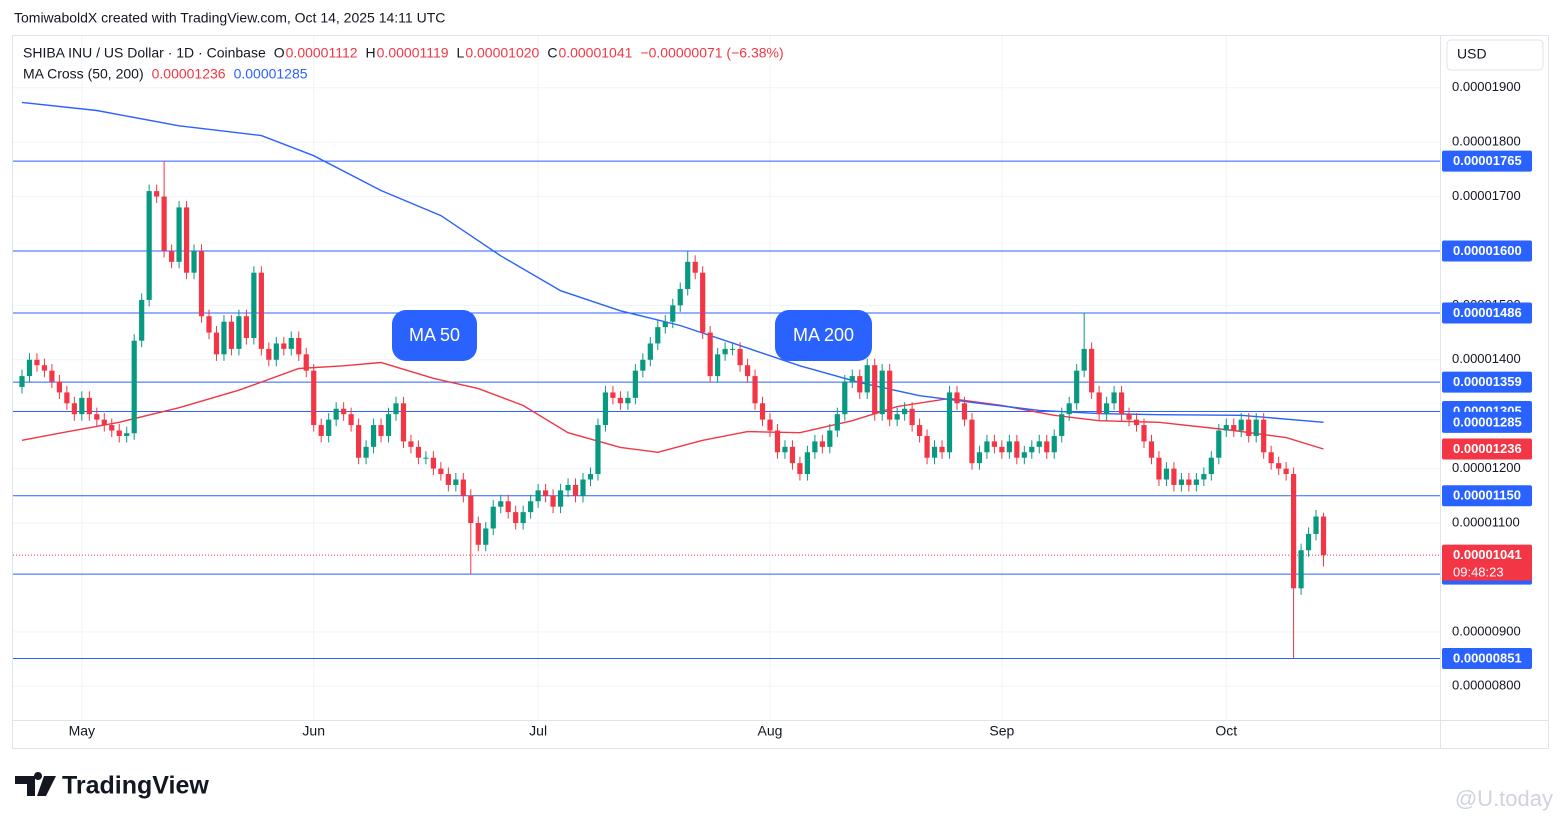 The width and height of the screenshot is (1561, 824). What do you see at coordinates (1486, 358) in the screenshot?
I see `y-tick-label: 0.00001400` at bounding box center [1486, 358].